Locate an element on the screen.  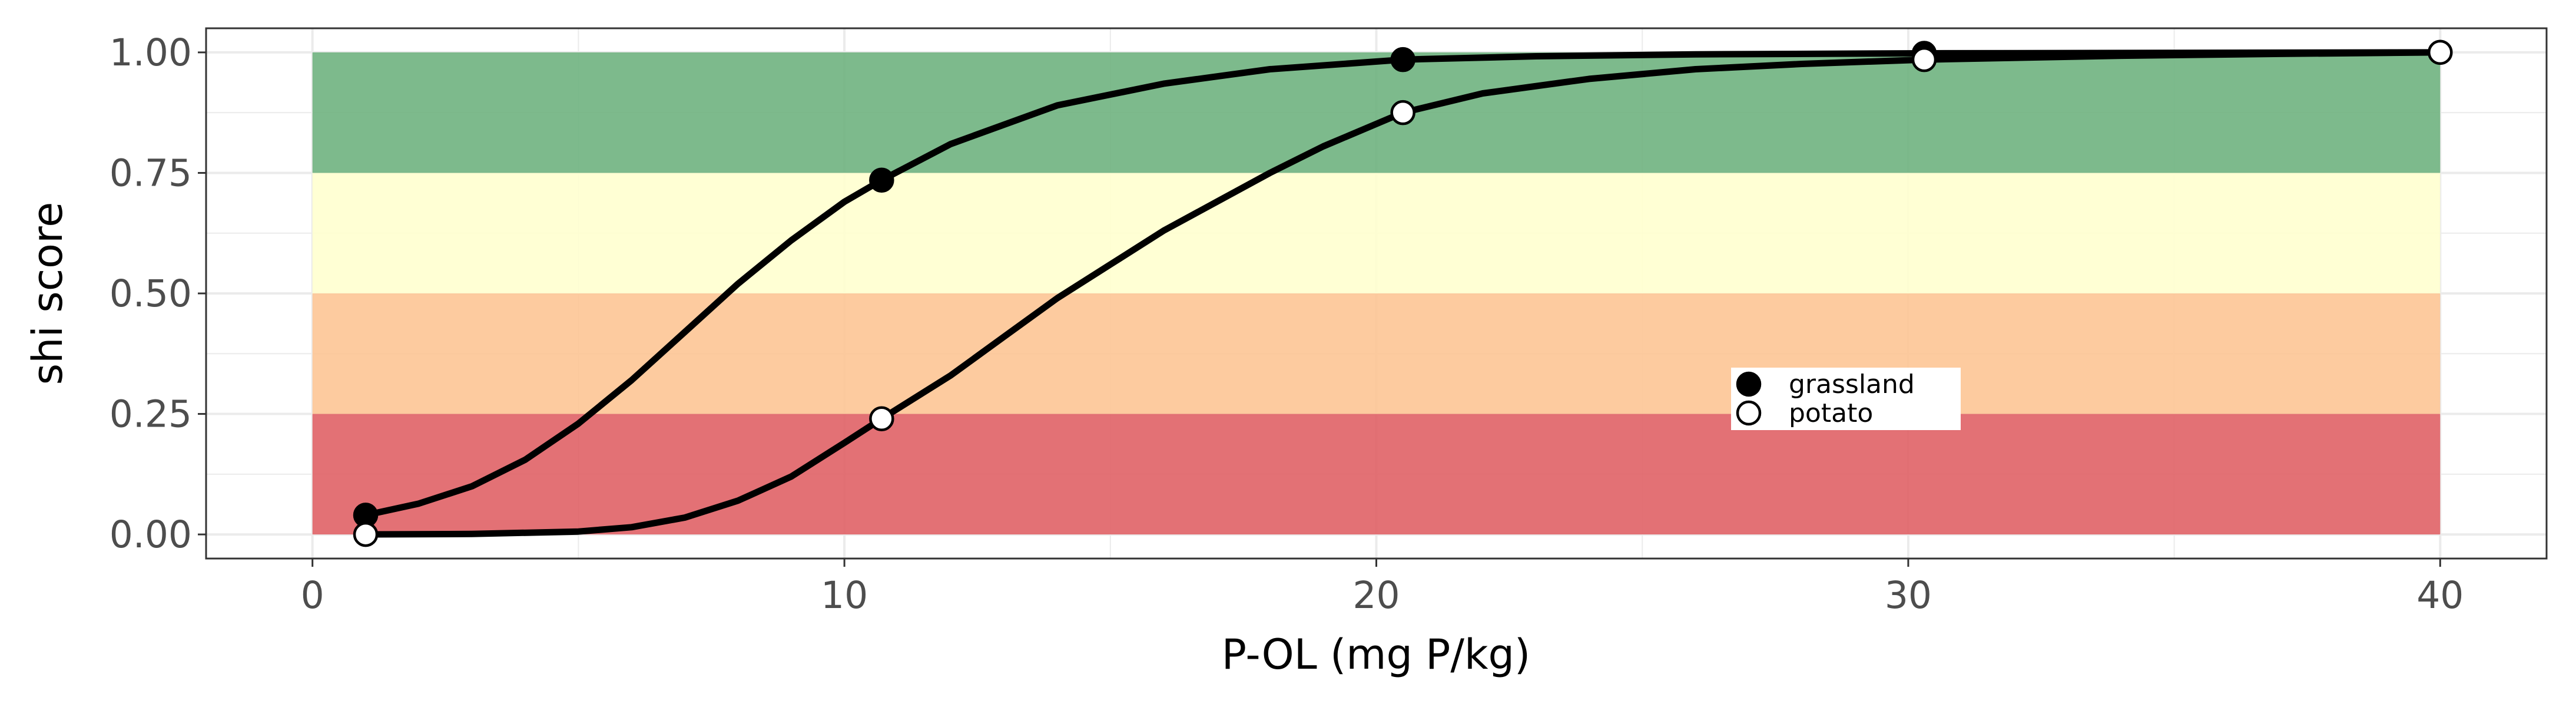
y-axis-title: shi score is located at coordinates (48, 293).